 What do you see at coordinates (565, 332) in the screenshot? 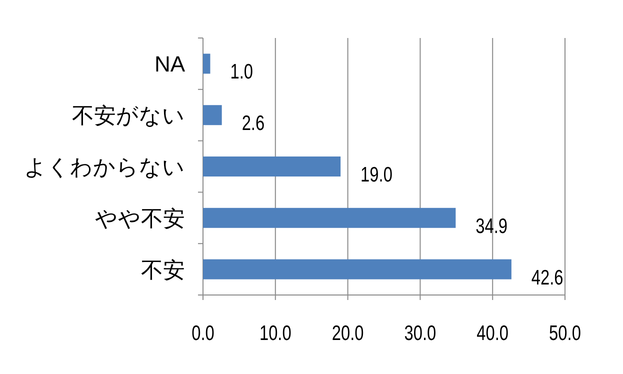
I see `x-tick-label: 50.0` at bounding box center [565, 332].